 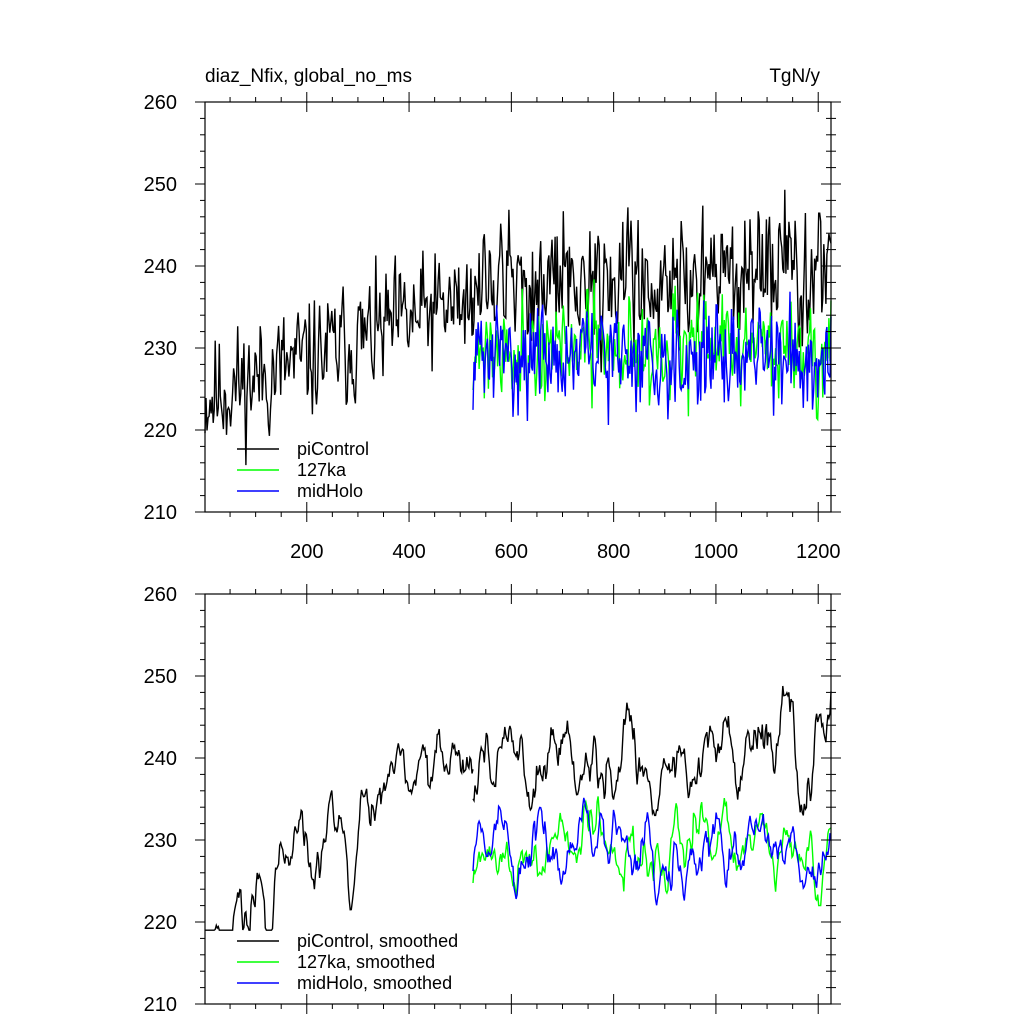 I want to click on units-label: TgN/y, so click(x=794, y=76).